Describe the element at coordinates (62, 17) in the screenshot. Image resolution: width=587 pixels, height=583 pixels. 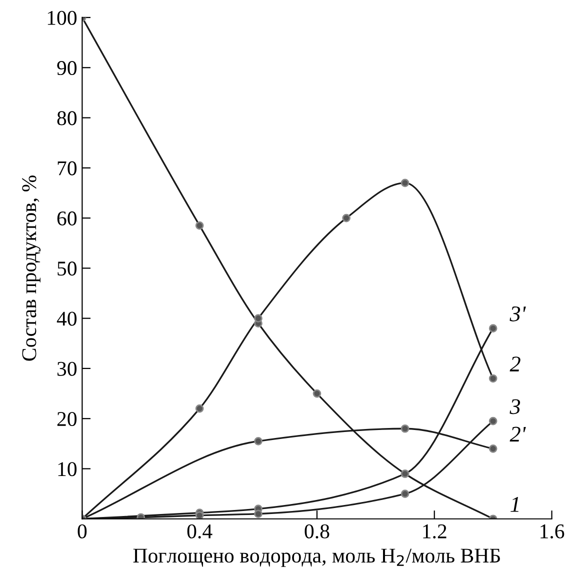
I see `y-tick-label: 100` at that location.